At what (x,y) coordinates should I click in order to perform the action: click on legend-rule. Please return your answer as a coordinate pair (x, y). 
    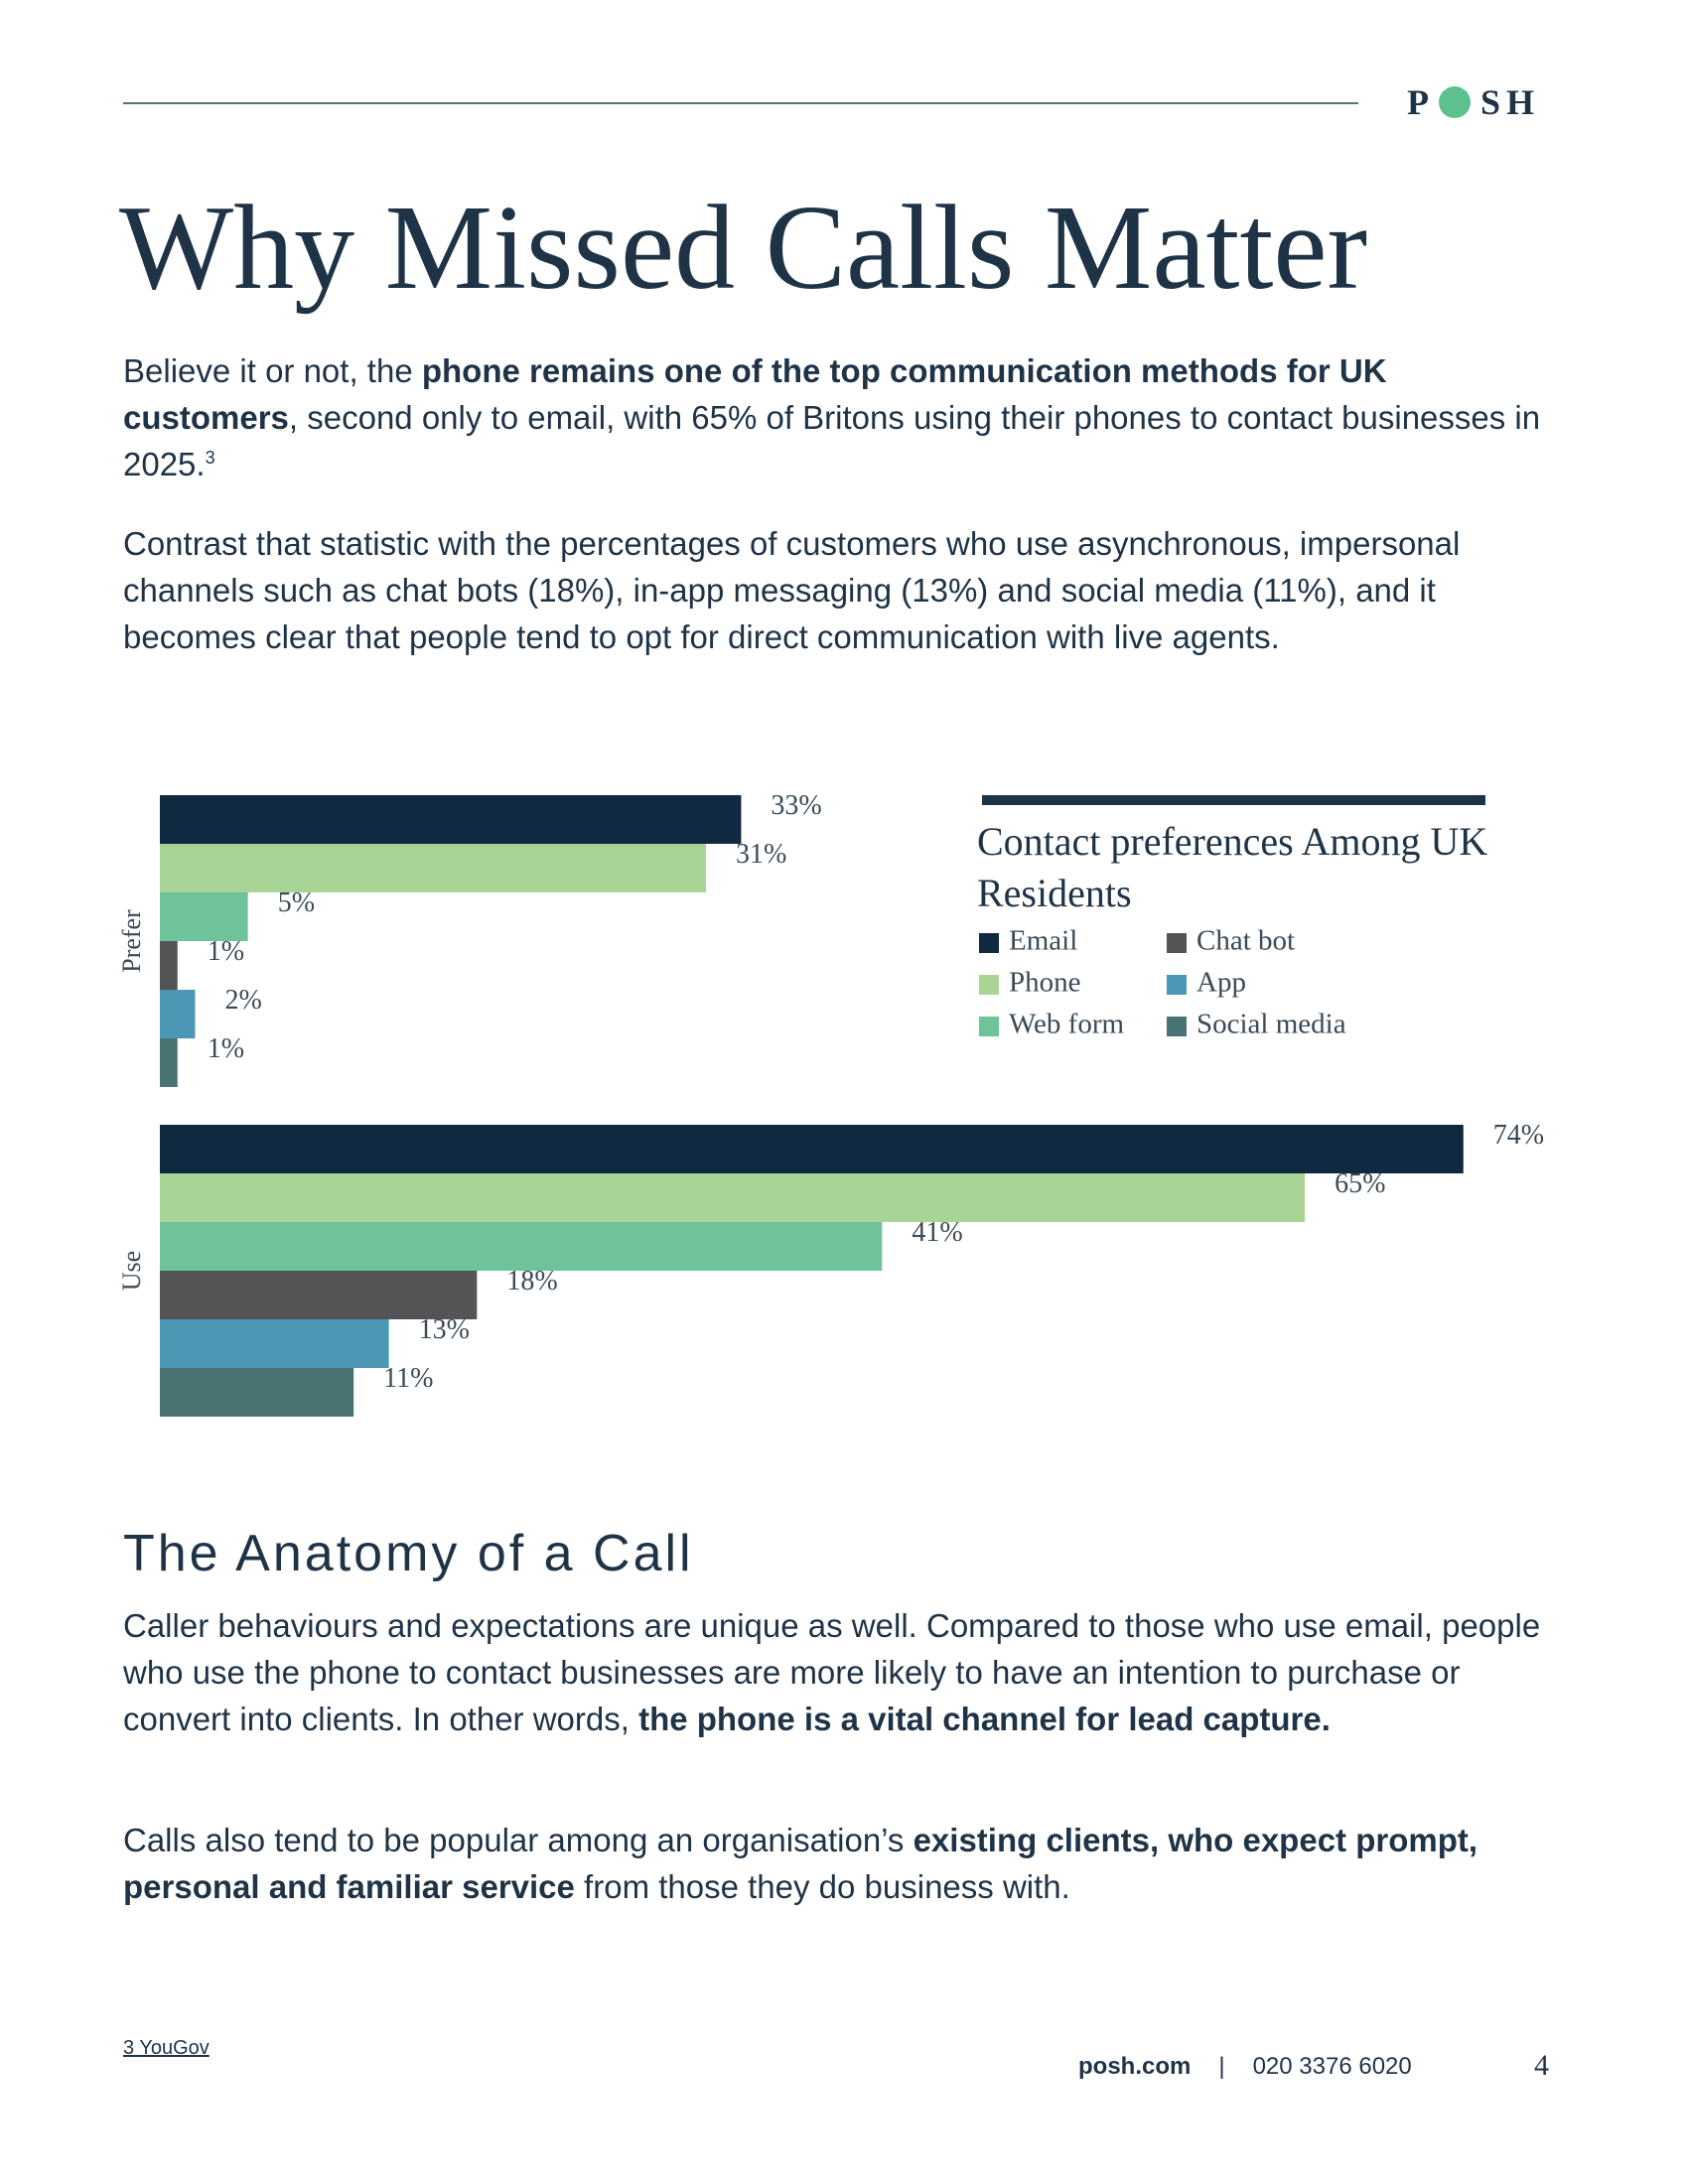
    Looking at the image, I should click on (1233, 800).